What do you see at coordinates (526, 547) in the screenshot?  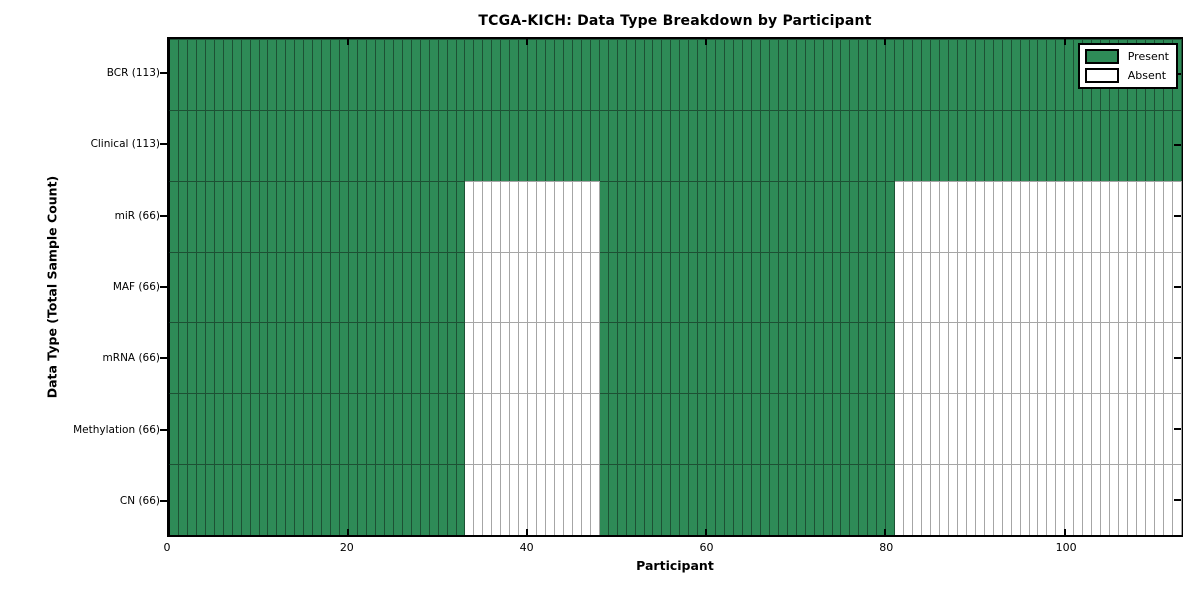 I see `x-tick-label: 40` at bounding box center [526, 547].